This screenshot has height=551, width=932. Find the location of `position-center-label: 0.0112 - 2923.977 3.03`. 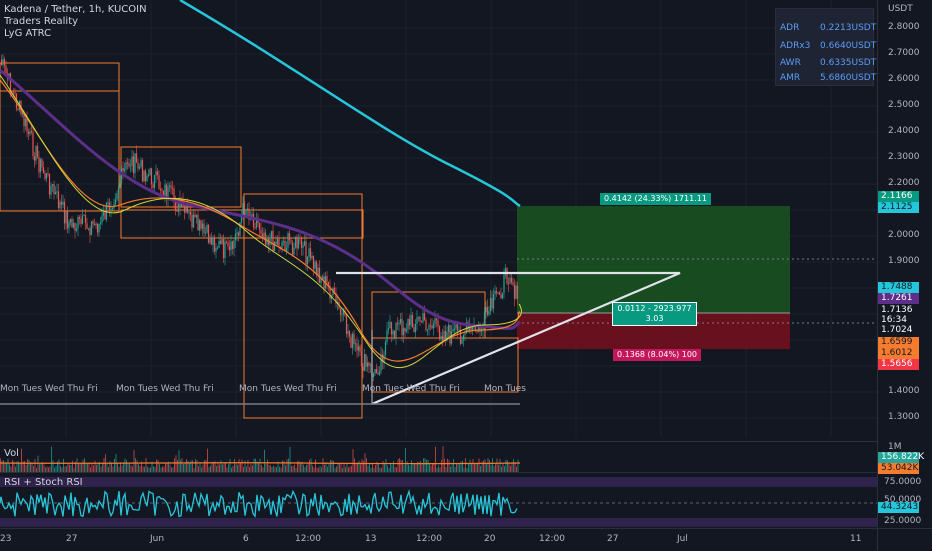

position-center-label: 0.0112 - 2923.977 3.03 is located at coordinates (654, 314).